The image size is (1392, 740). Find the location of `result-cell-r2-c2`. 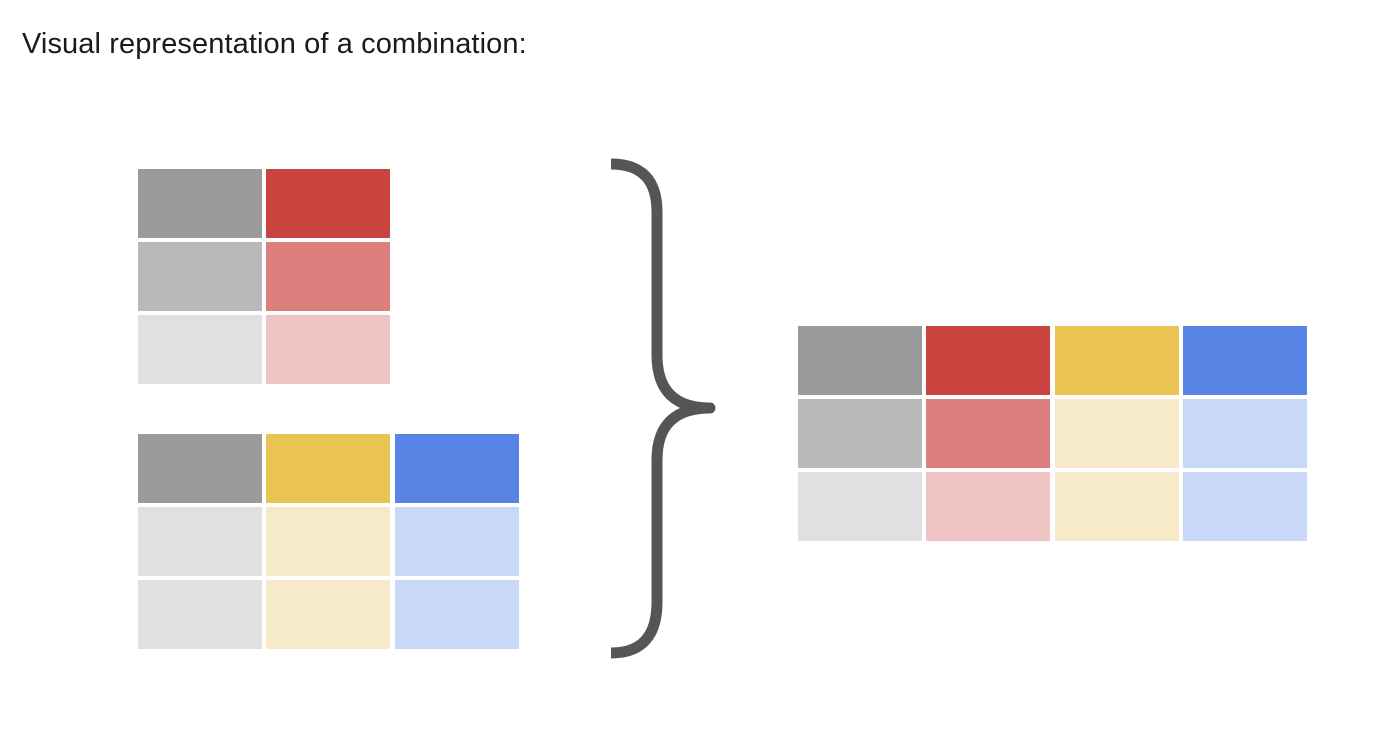

result-cell-r2-c2 is located at coordinates (988, 433).